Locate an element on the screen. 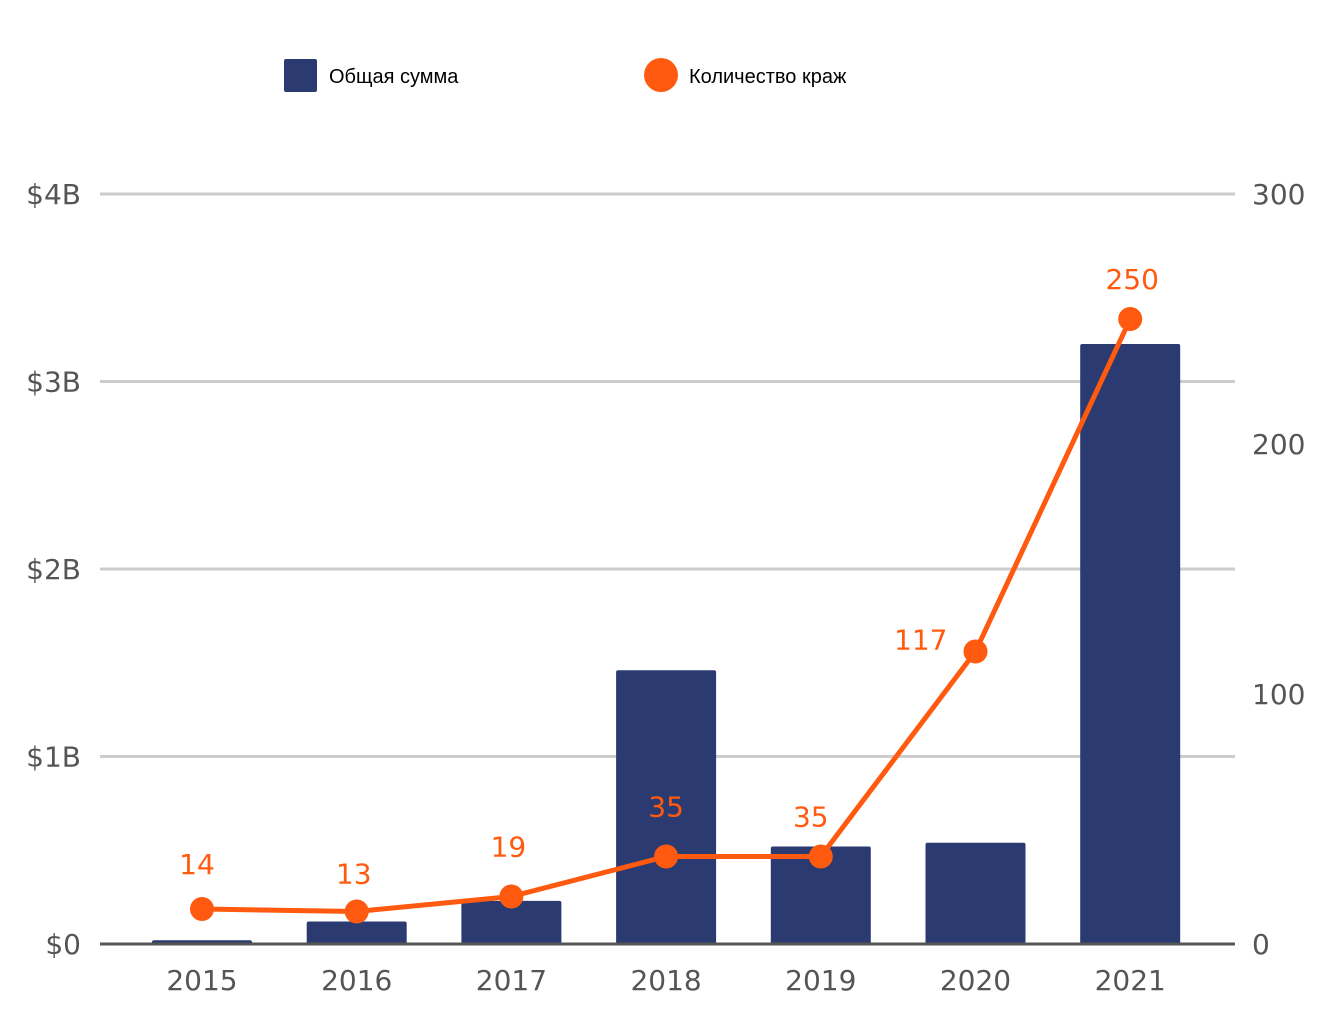  left-axis-tick-label: $4B is located at coordinates (53, 194).